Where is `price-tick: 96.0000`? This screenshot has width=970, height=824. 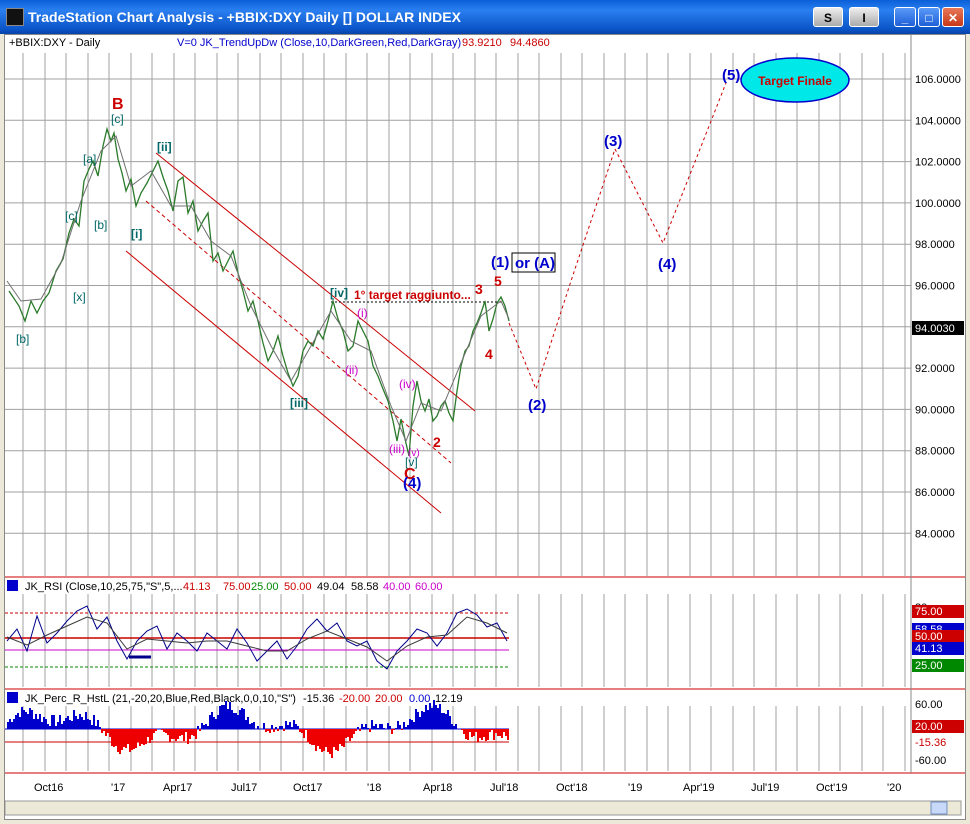 price-tick: 96.0000 is located at coordinates (935, 287).